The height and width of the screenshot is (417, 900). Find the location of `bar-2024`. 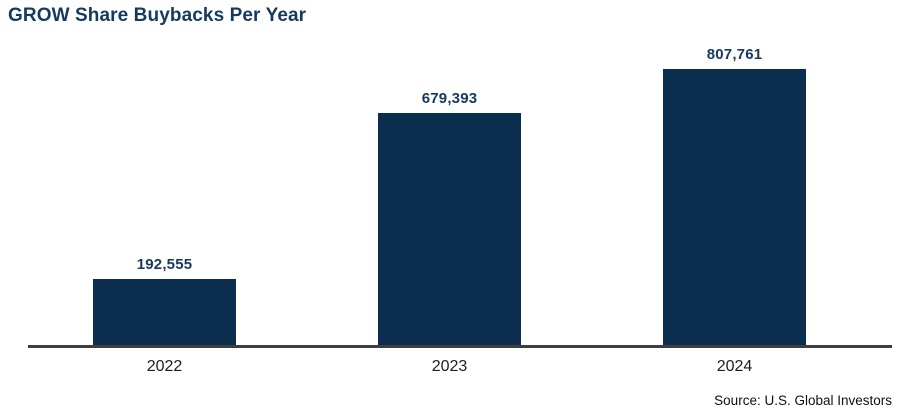

bar-2024 is located at coordinates (734, 207).